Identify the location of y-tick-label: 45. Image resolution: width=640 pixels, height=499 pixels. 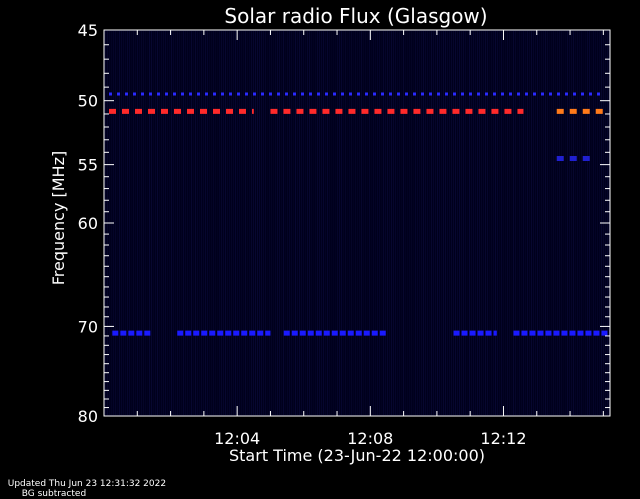
(88, 30).